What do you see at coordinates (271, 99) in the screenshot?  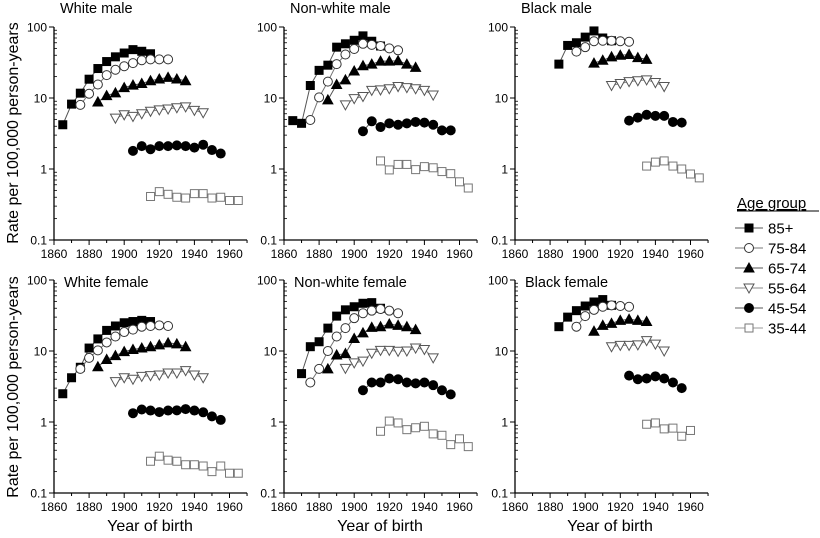 I see `y-tick-label: 10` at bounding box center [271, 99].